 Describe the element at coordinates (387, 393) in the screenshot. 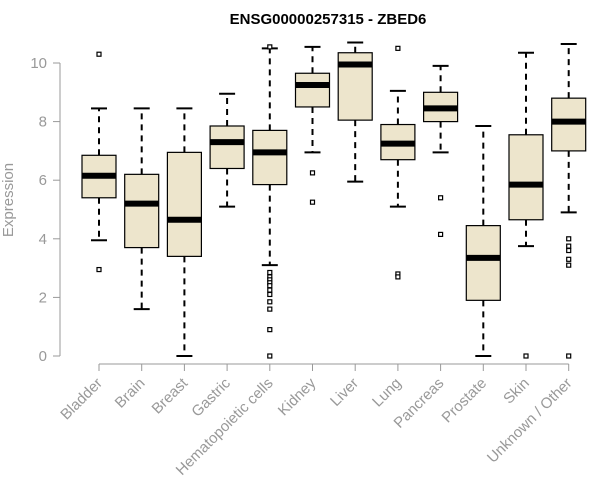

I see `x-tick-label: Lung` at that location.